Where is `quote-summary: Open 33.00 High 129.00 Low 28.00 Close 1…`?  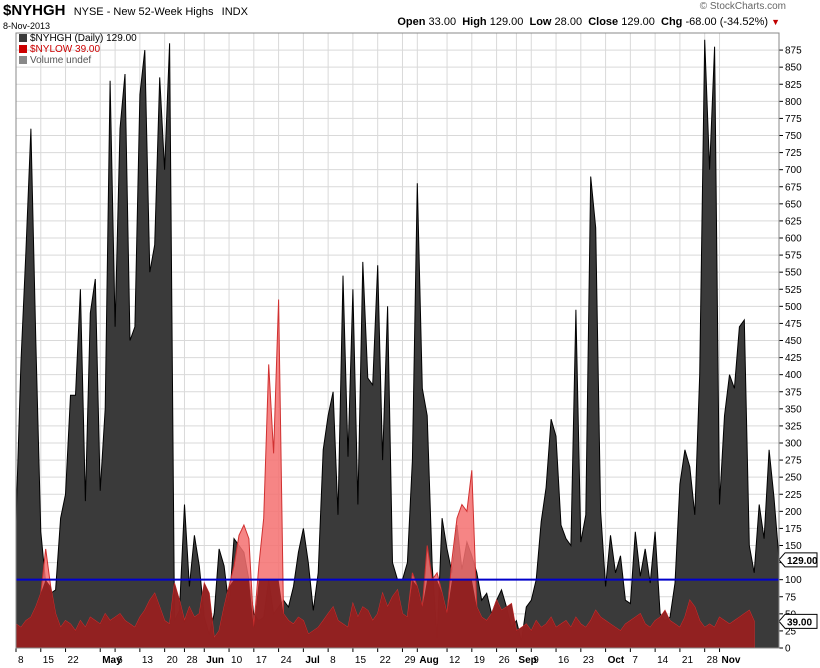
quote-summary: Open 33.00 High 129.00 Low 28.00 Close 1… is located at coordinates (588, 22).